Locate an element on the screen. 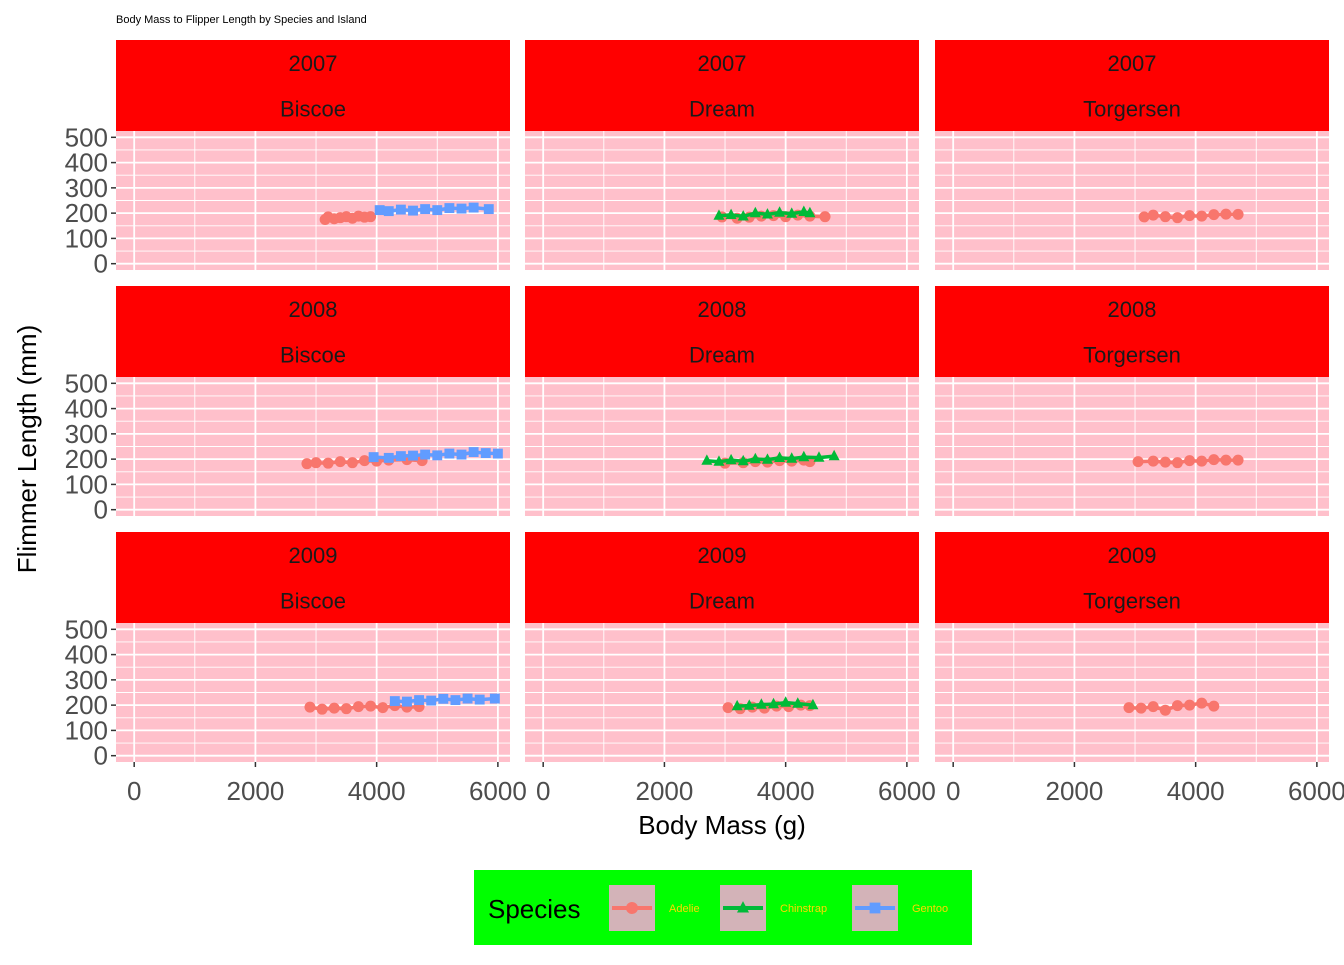  strip-island-label: Dream is located at coordinates (722, 108).